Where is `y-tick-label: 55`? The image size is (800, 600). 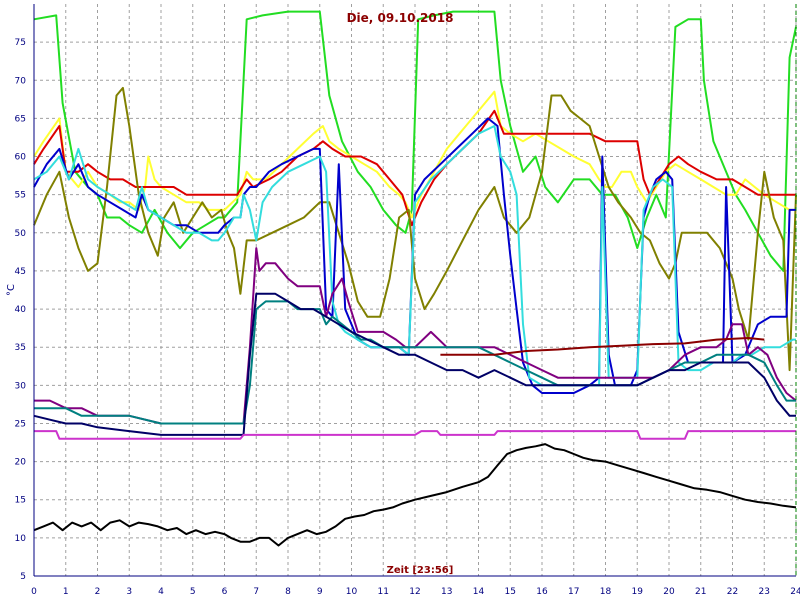 y-tick-label: 55 is located at coordinates (20, 196).